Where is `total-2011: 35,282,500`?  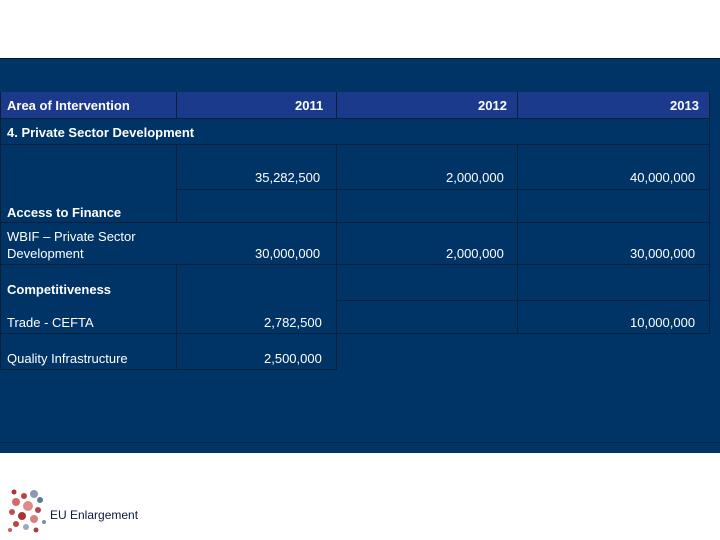 total-2011: 35,282,500 is located at coordinates (288, 177).